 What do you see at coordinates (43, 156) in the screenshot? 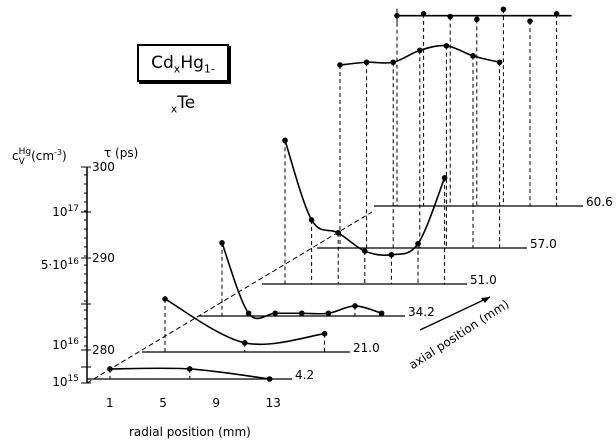
I see `label-part: (cm` at bounding box center [43, 156].